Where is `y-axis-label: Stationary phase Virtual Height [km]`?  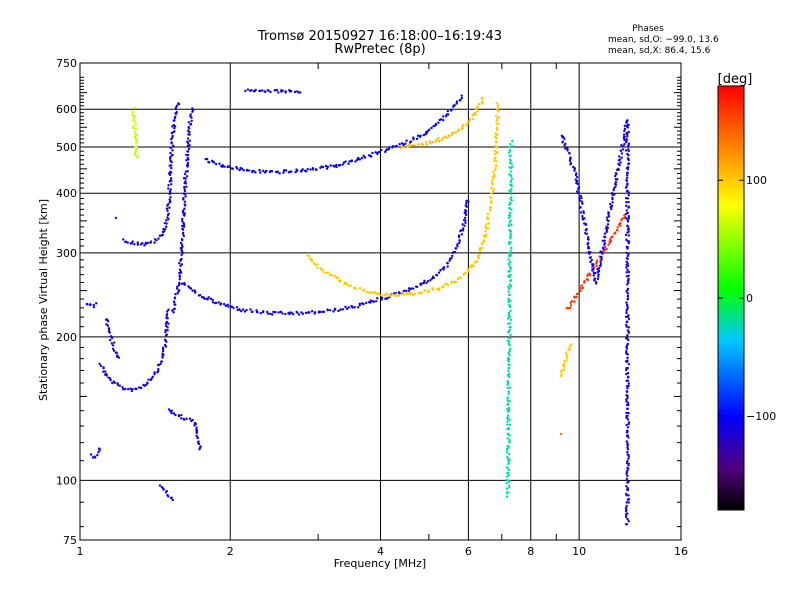
y-axis-label: Stationary phase Virtual Height [km] is located at coordinates (43, 300).